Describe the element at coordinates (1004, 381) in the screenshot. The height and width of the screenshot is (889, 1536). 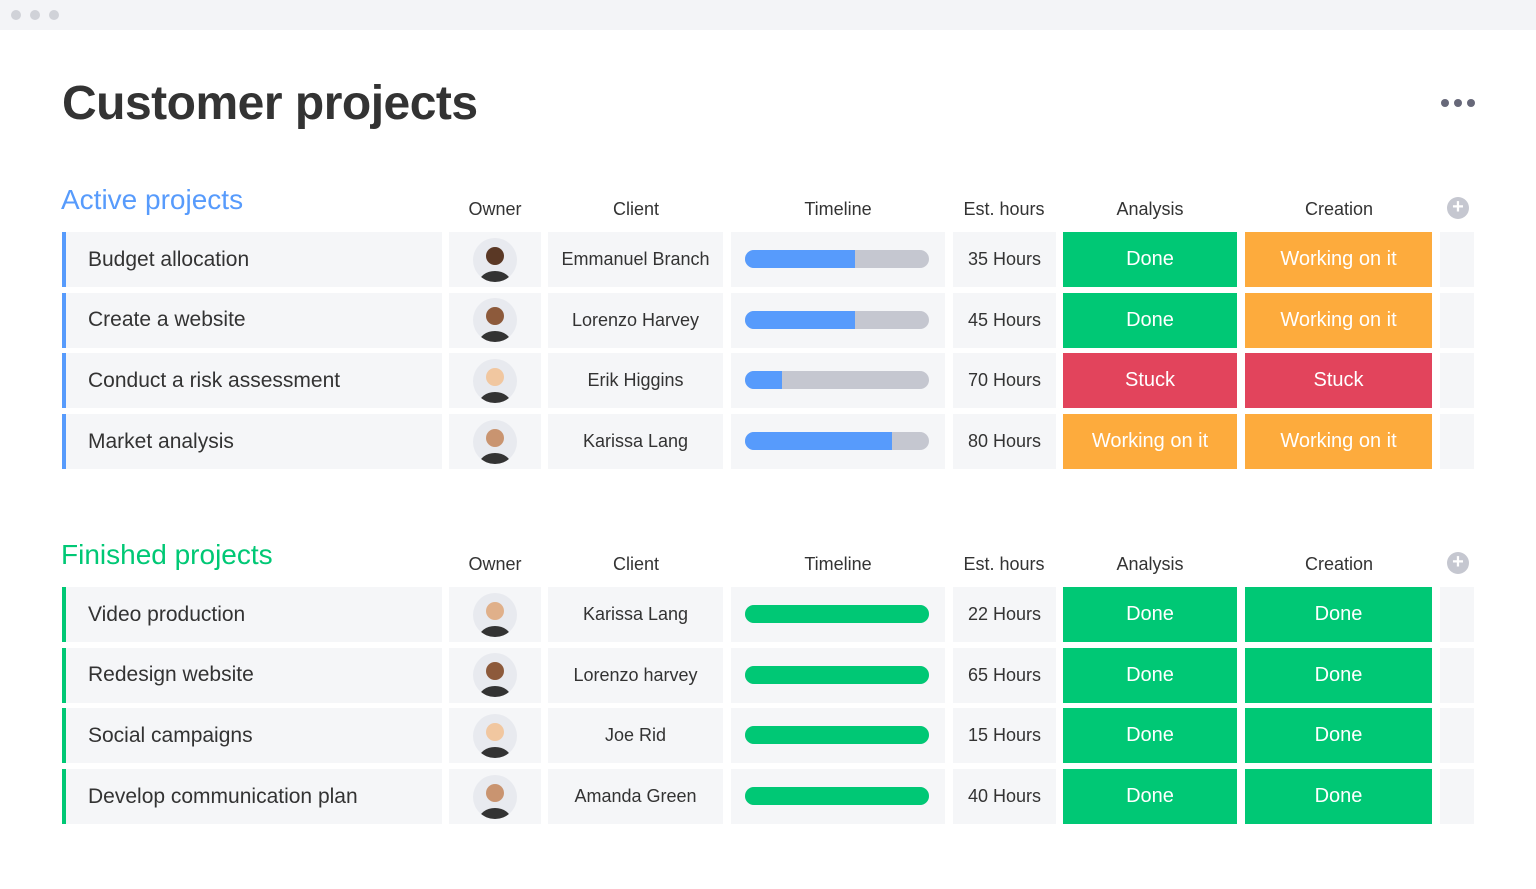
I see `hours-cell: 70 Hours` at that location.